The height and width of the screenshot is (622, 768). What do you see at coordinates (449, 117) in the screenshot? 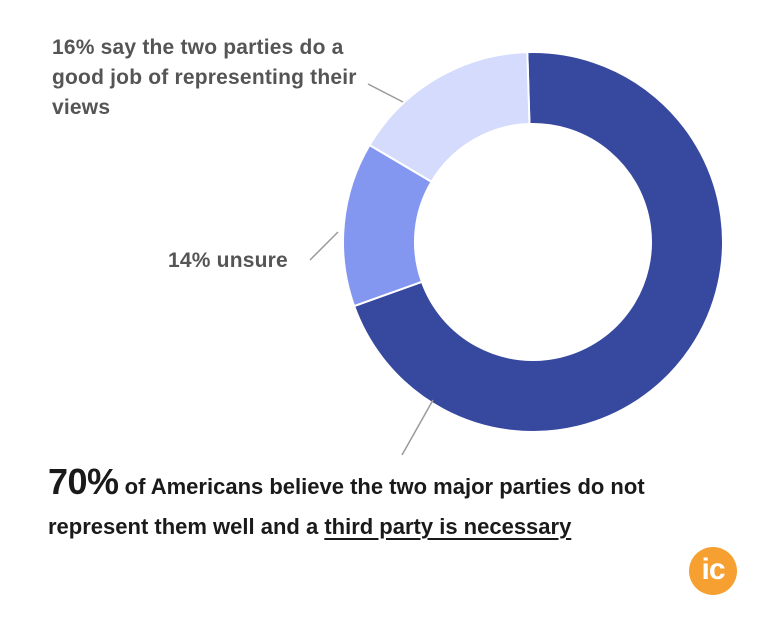
I see `slice-good-job` at bounding box center [449, 117].